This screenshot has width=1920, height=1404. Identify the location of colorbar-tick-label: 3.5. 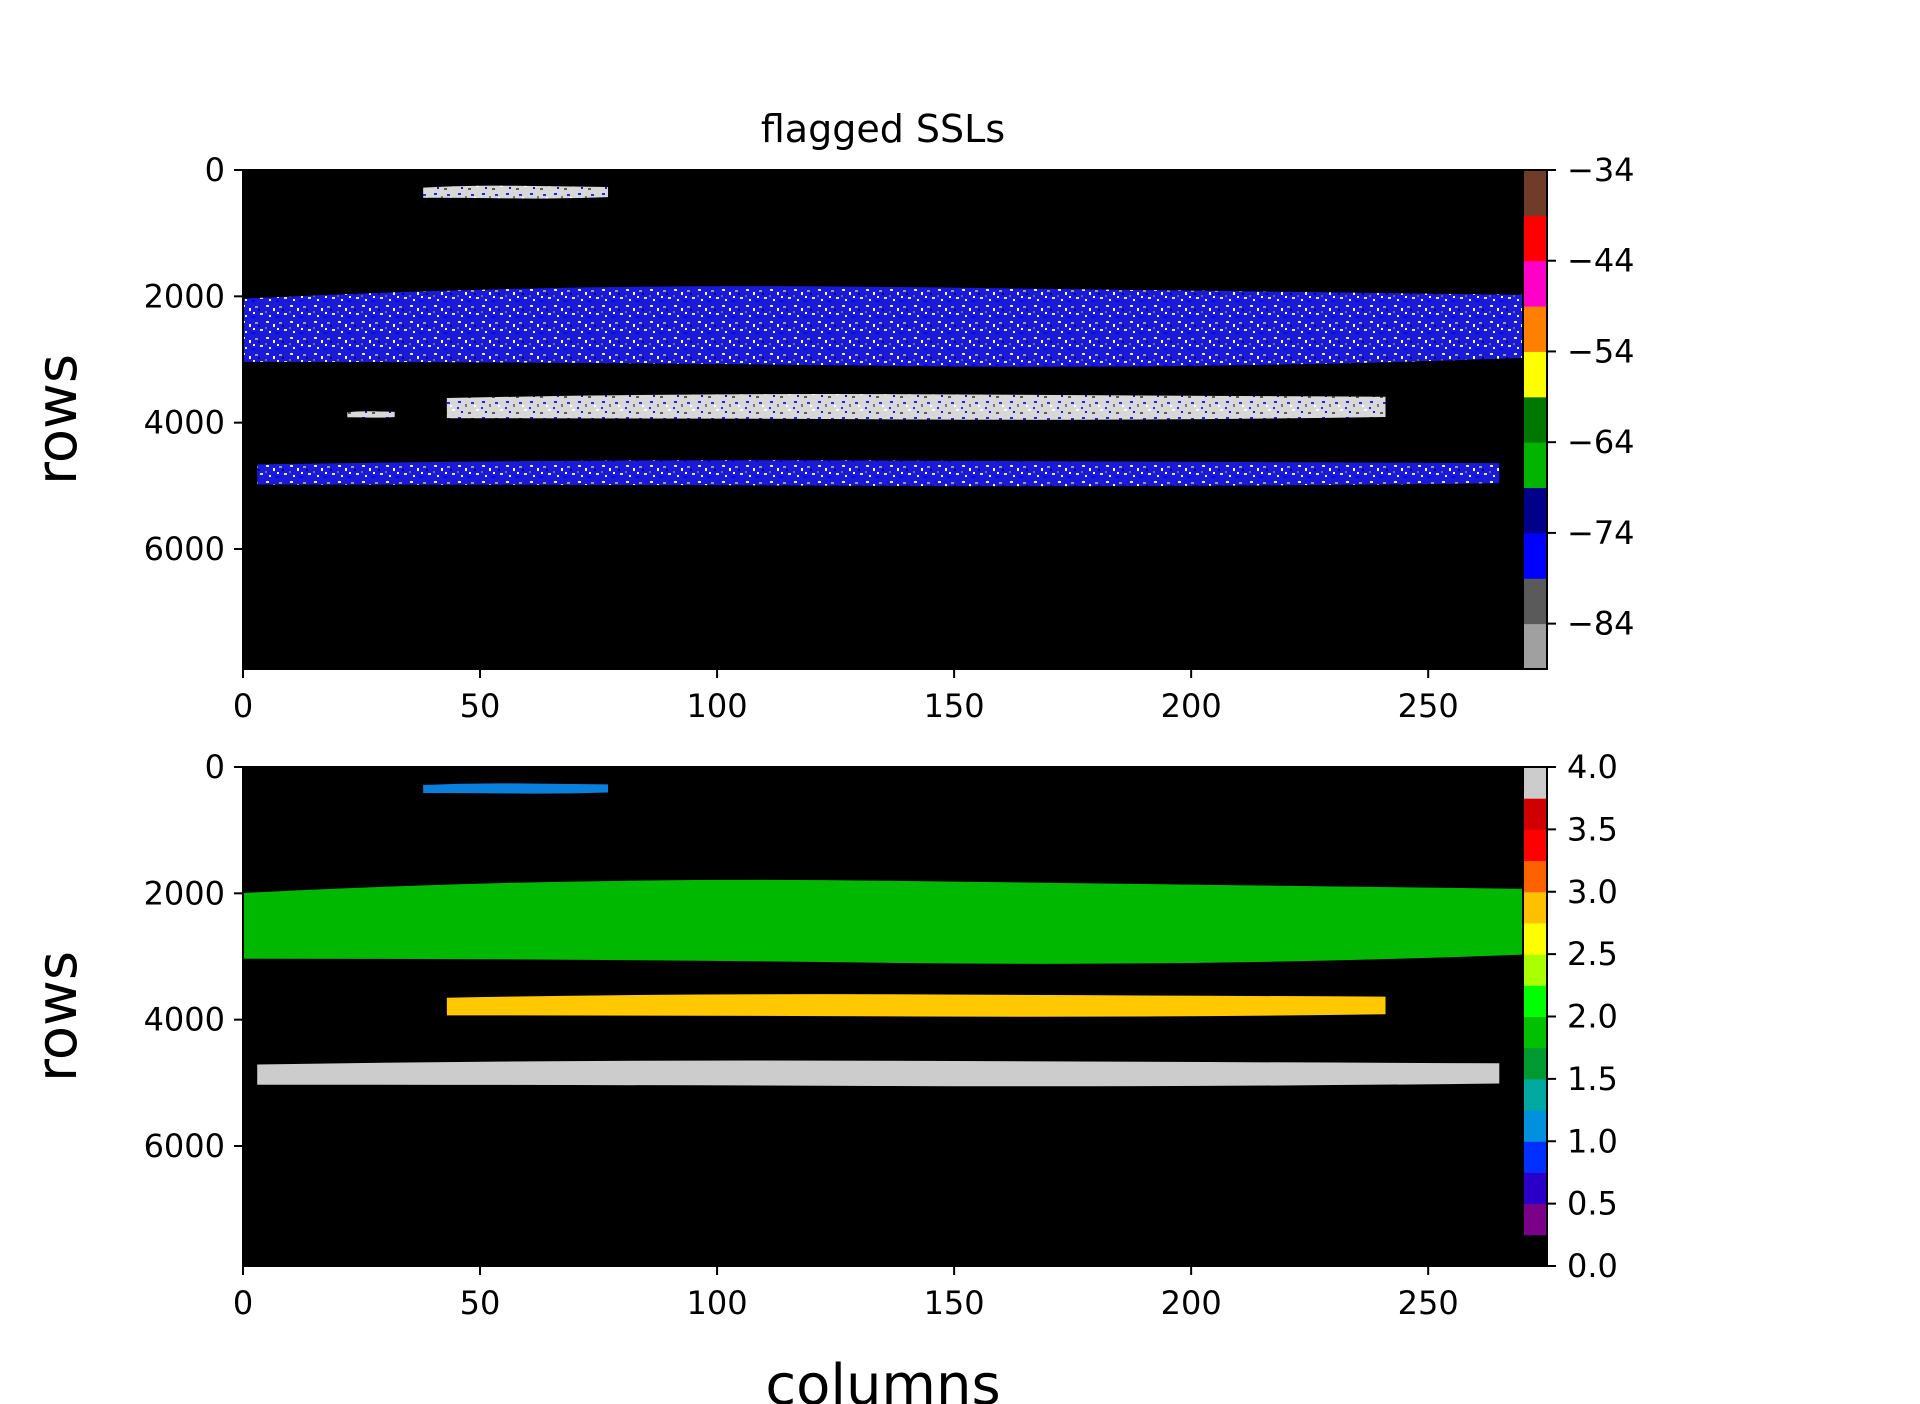
(1592, 829).